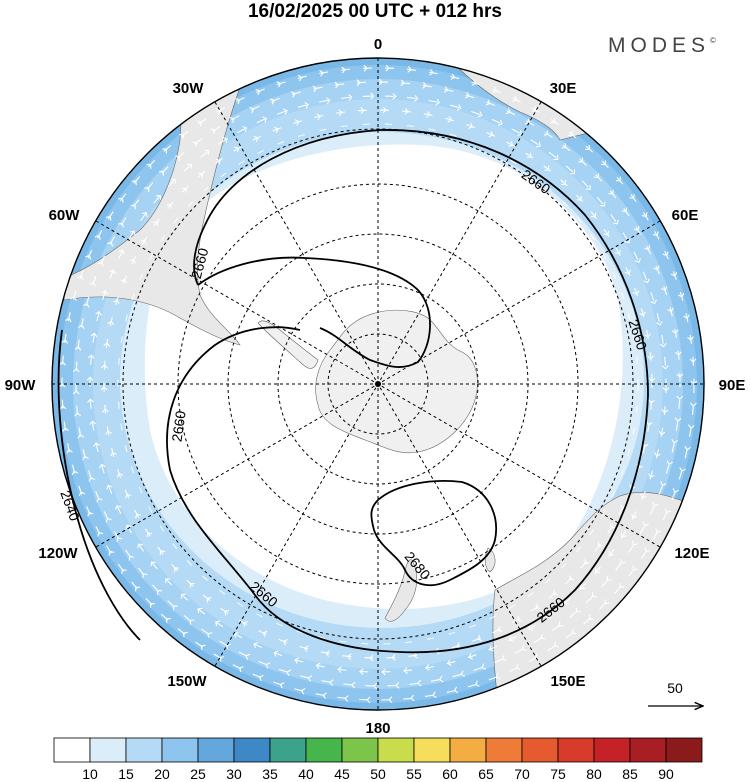 The height and width of the screenshot is (782, 750). Describe the element at coordinates (342, 774) in the screenshot. I see `colorbar-tick-label: 45` at that location.